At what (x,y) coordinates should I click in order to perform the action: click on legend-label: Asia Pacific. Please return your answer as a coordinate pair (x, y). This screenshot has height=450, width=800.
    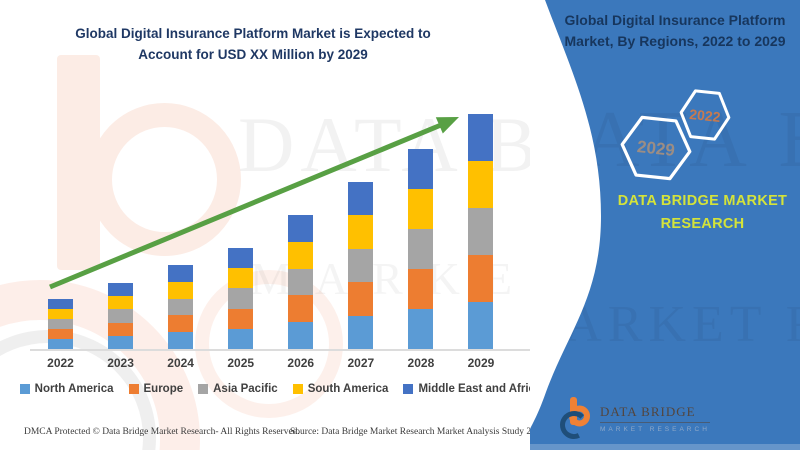
    Looking at the image, I should click on (245, 389).